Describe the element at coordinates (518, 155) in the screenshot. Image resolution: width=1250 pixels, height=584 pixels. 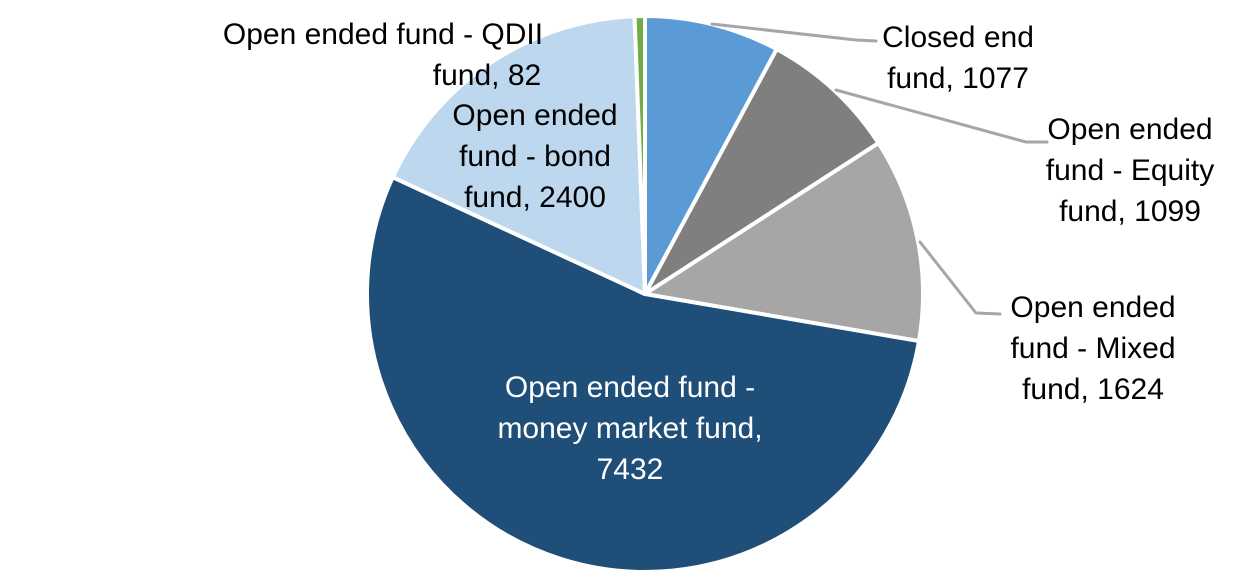
I see `pie-slice-open-ended-fund-bond-fund` at that location.